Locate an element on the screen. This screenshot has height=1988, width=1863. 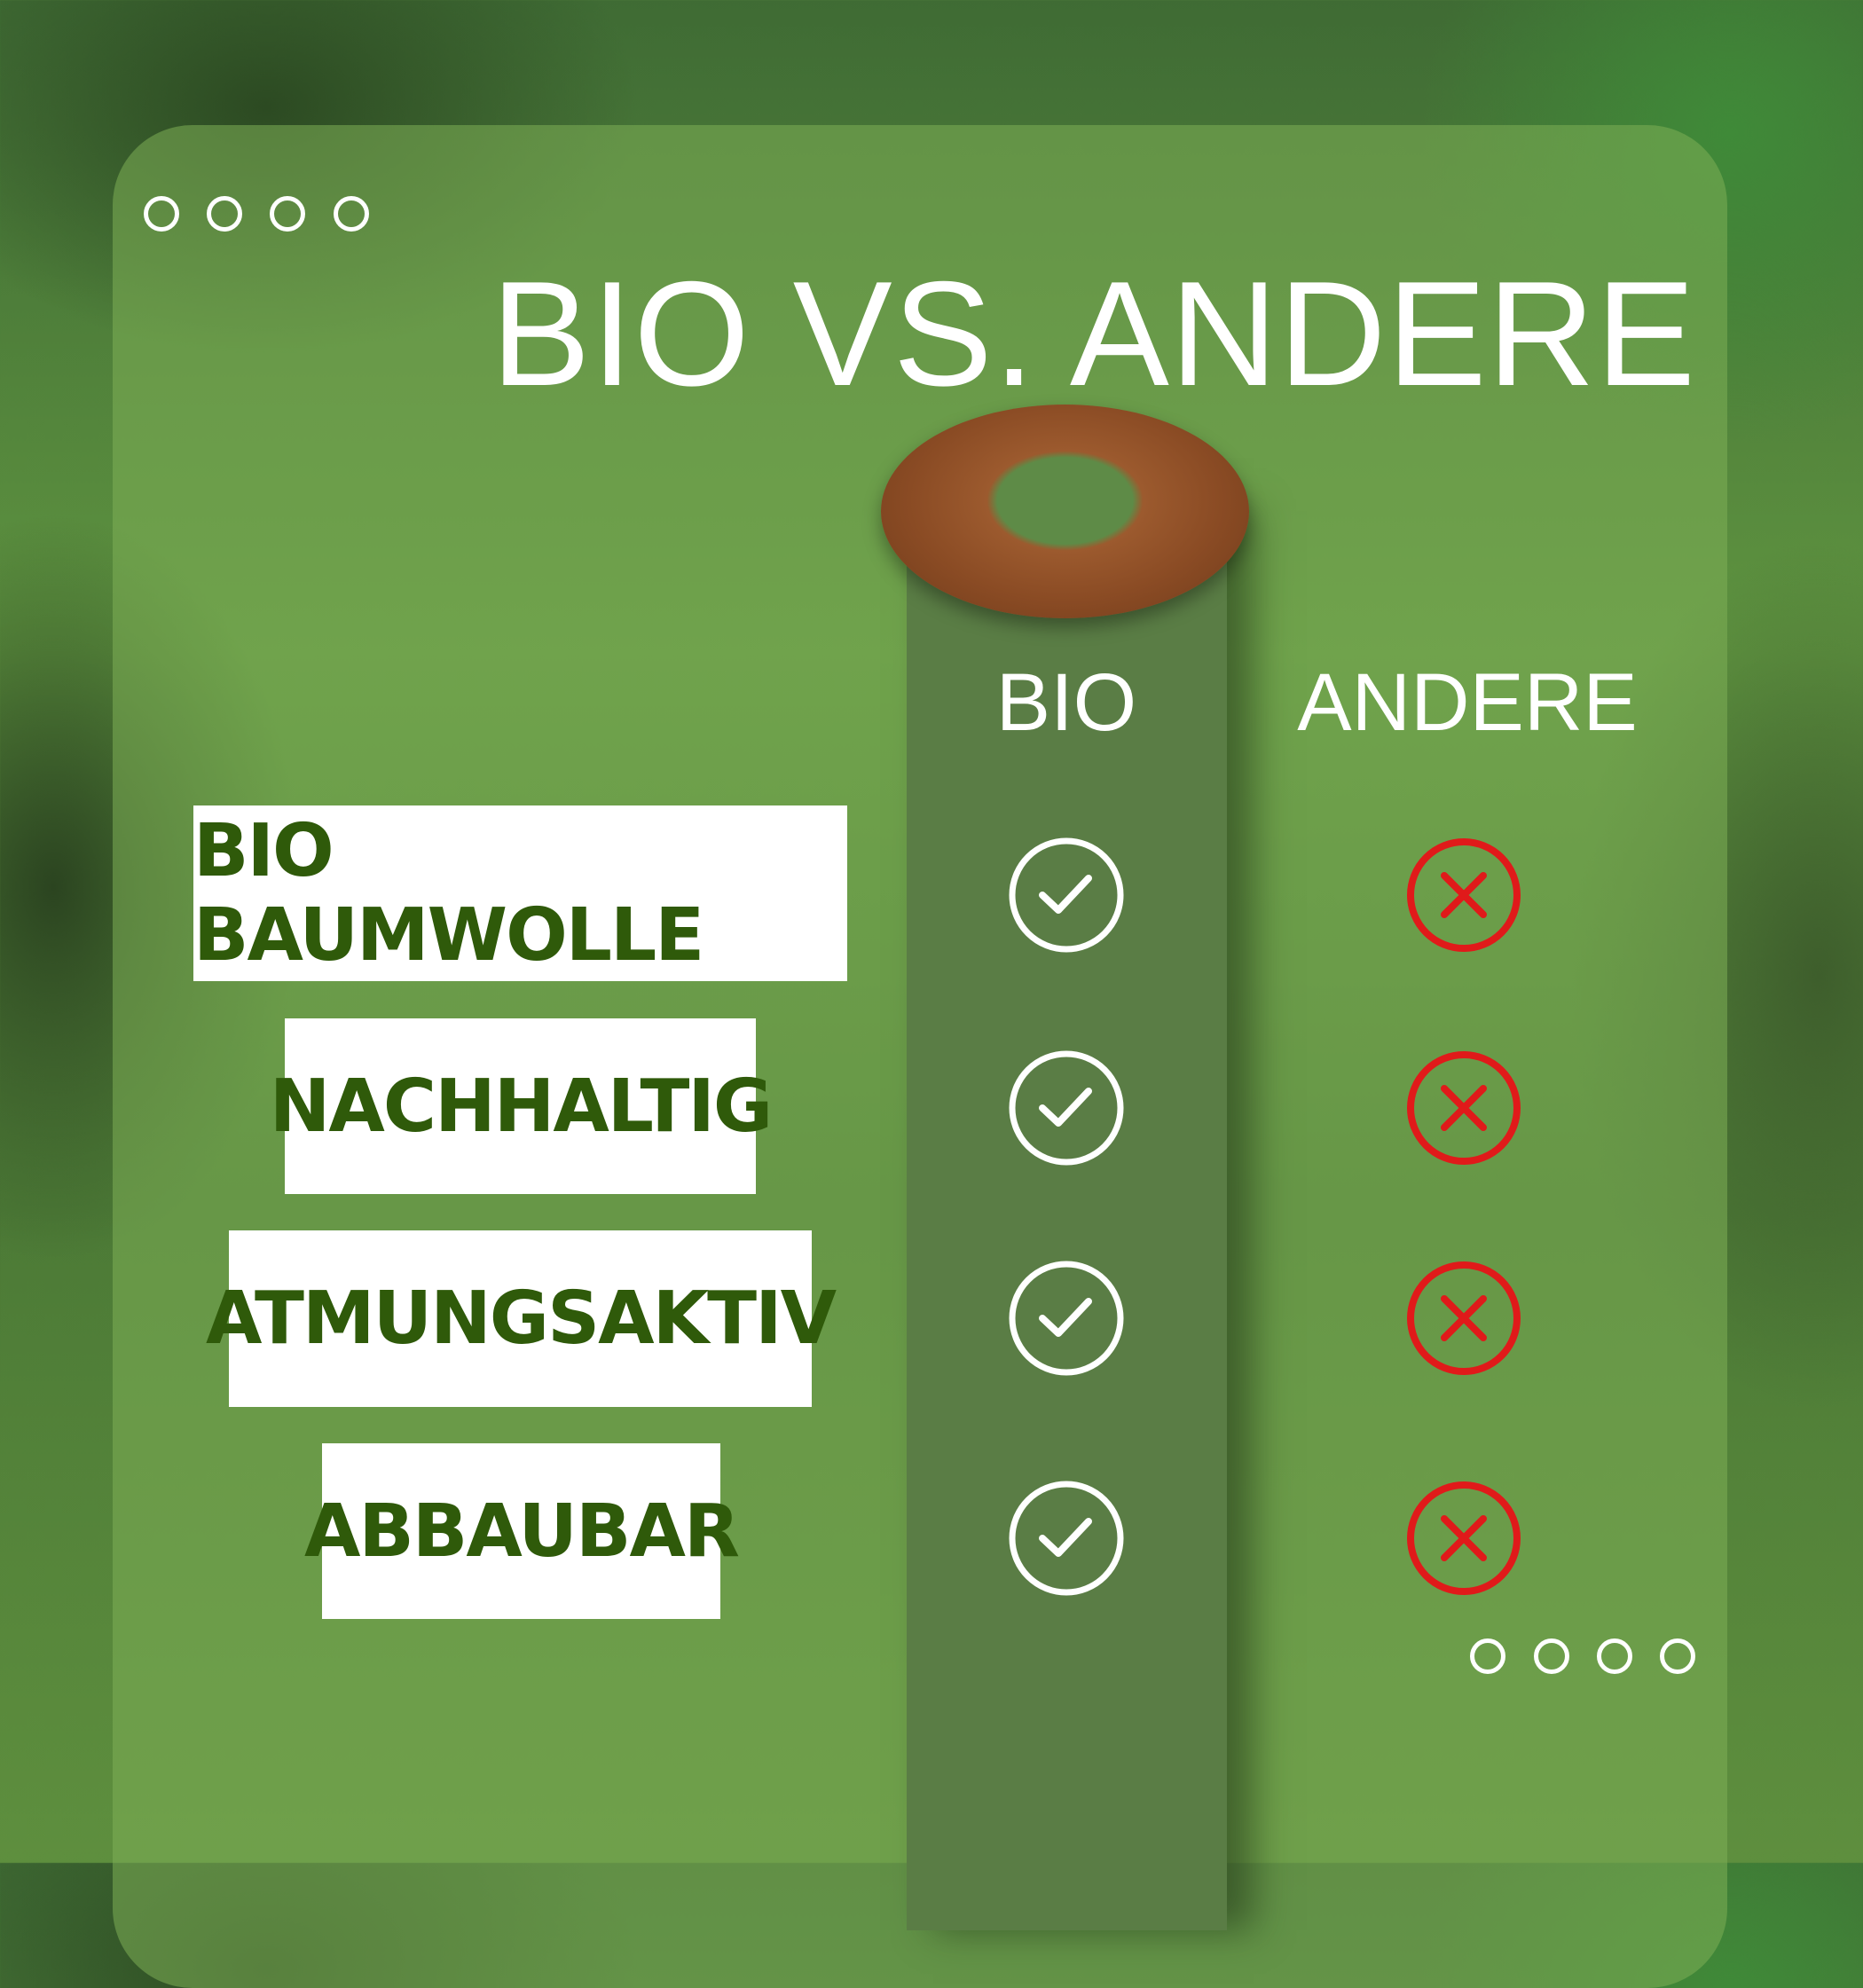
row-label: BIO BAUMWOLLE is located at coordinates (520, 893).